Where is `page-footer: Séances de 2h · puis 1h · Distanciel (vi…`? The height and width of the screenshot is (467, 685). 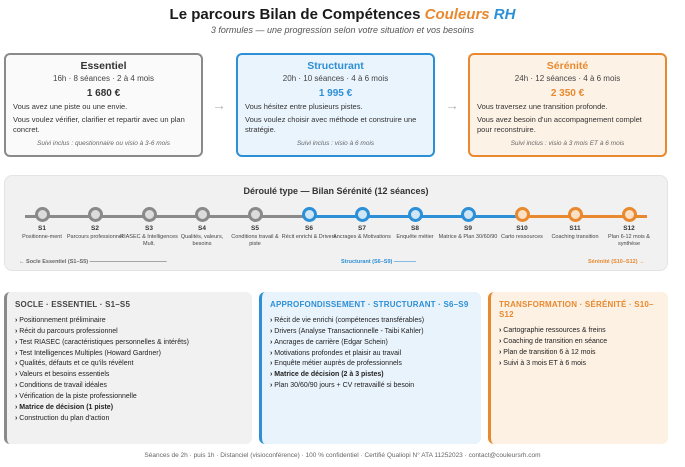
page-footer: Séances de 2h · puis 1h · Distanciel (vi… is located at coordinates (342, 455).